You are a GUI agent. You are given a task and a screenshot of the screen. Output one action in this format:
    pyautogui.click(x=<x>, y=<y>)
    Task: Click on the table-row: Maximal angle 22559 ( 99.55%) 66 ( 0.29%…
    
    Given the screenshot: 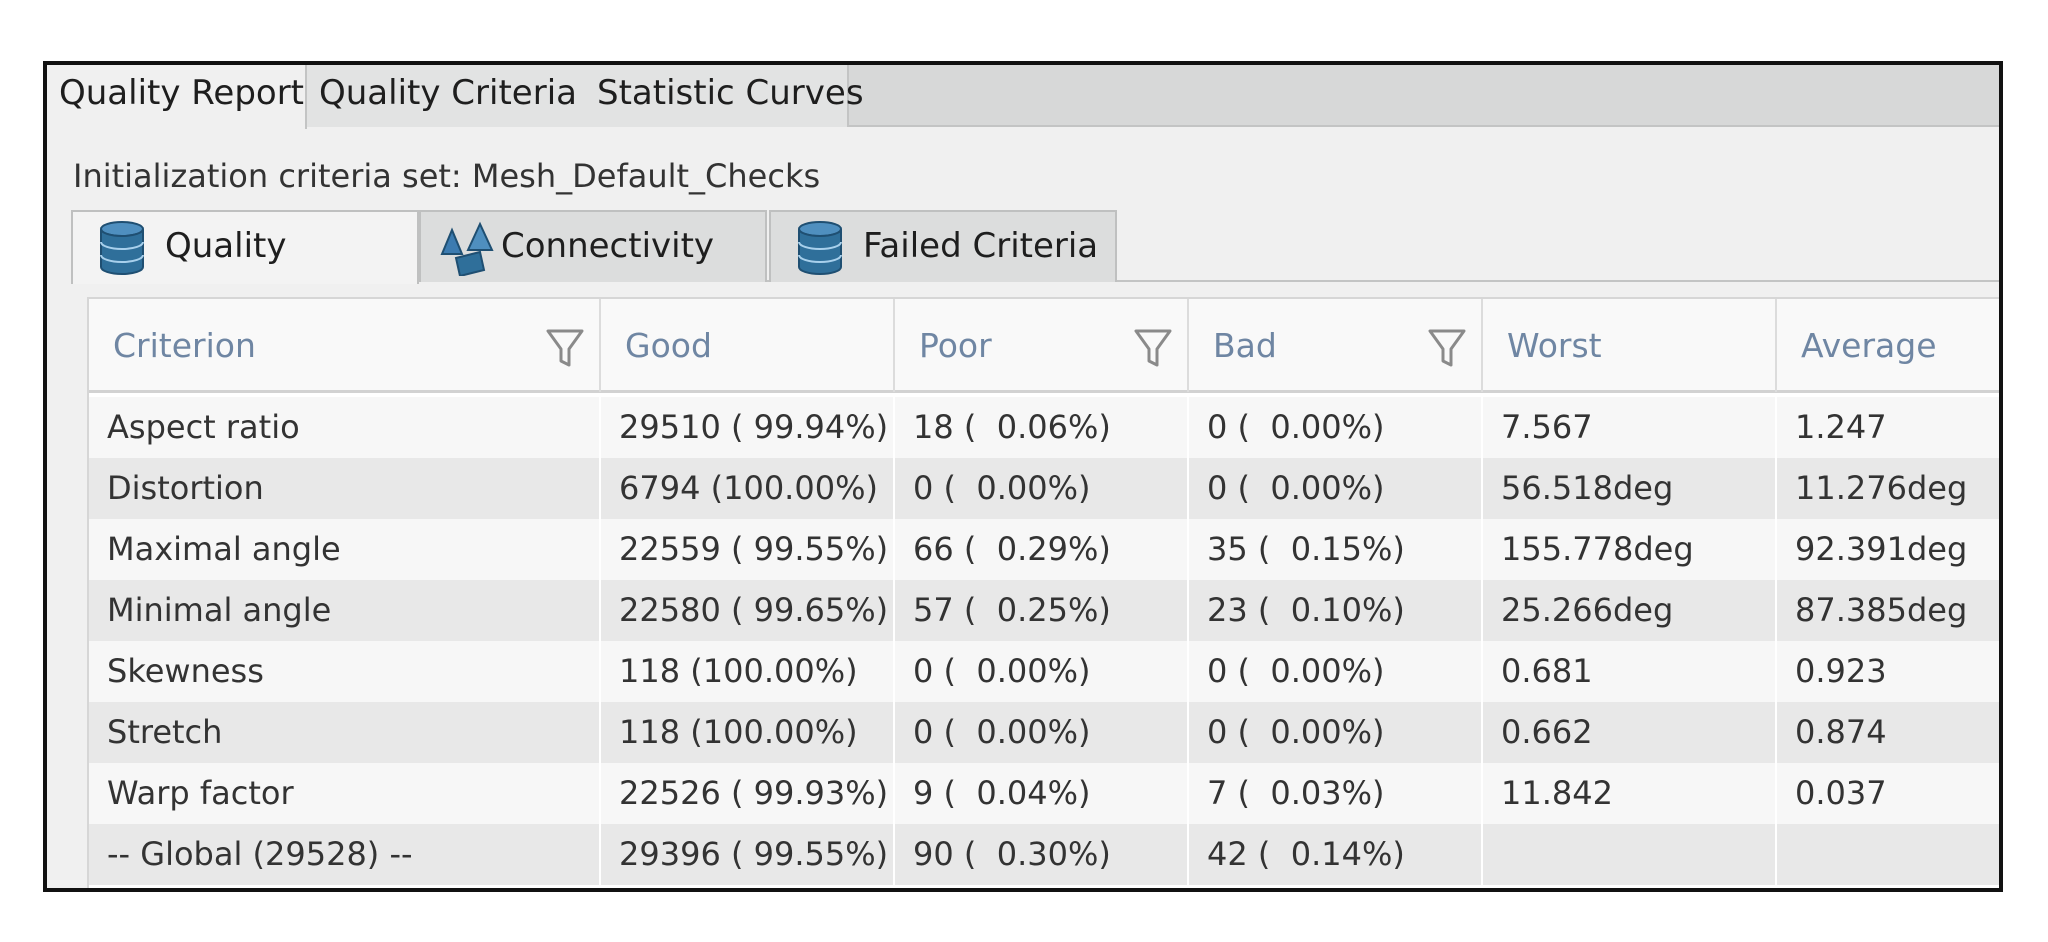 What is the action you would take?
    pyautogui.click(x=1044, y=549)
    